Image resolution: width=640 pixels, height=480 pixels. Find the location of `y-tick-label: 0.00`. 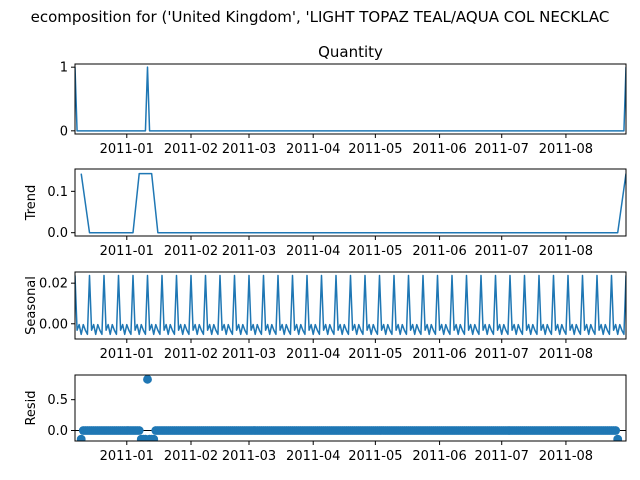

y-tick-label: 0.00 is located at coordinates (53, 324).